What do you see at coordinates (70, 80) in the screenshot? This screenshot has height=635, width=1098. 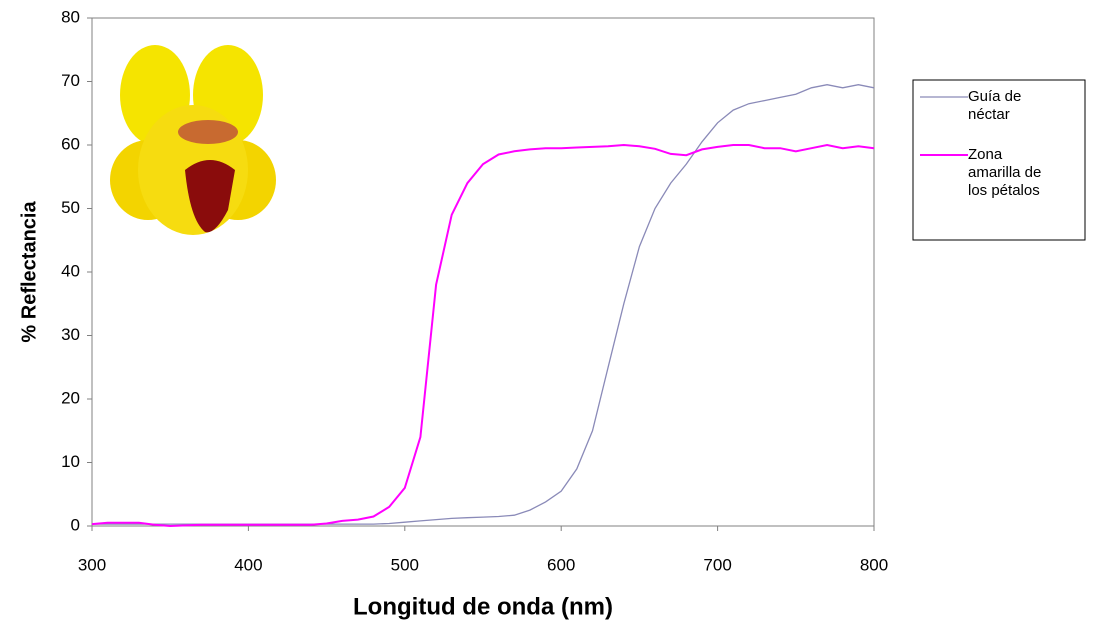 I see `y-tick-label: 70` at bounding box center [70, 80].